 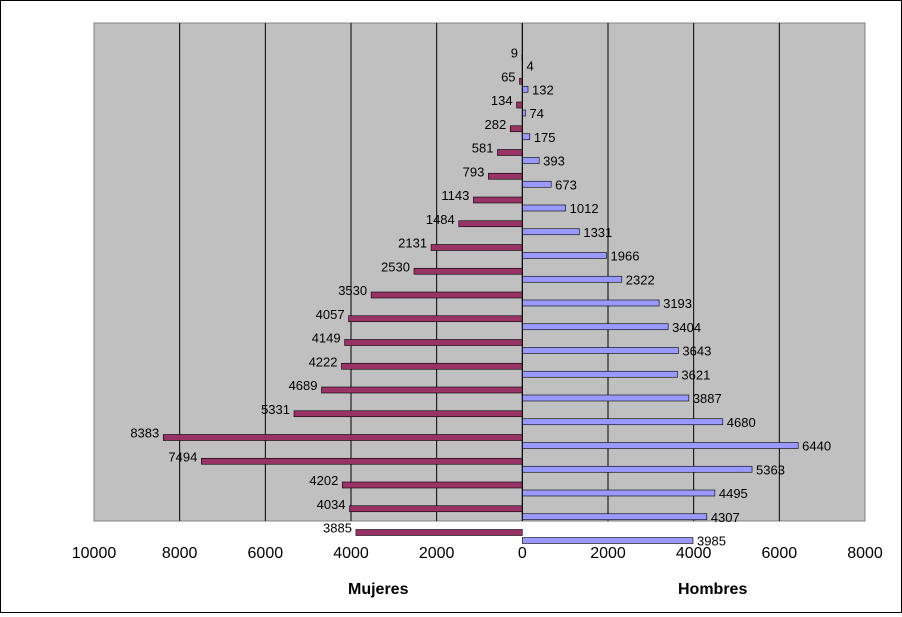 I want to click on data-label-mujeres: 1143, so click(x=455, y=195).